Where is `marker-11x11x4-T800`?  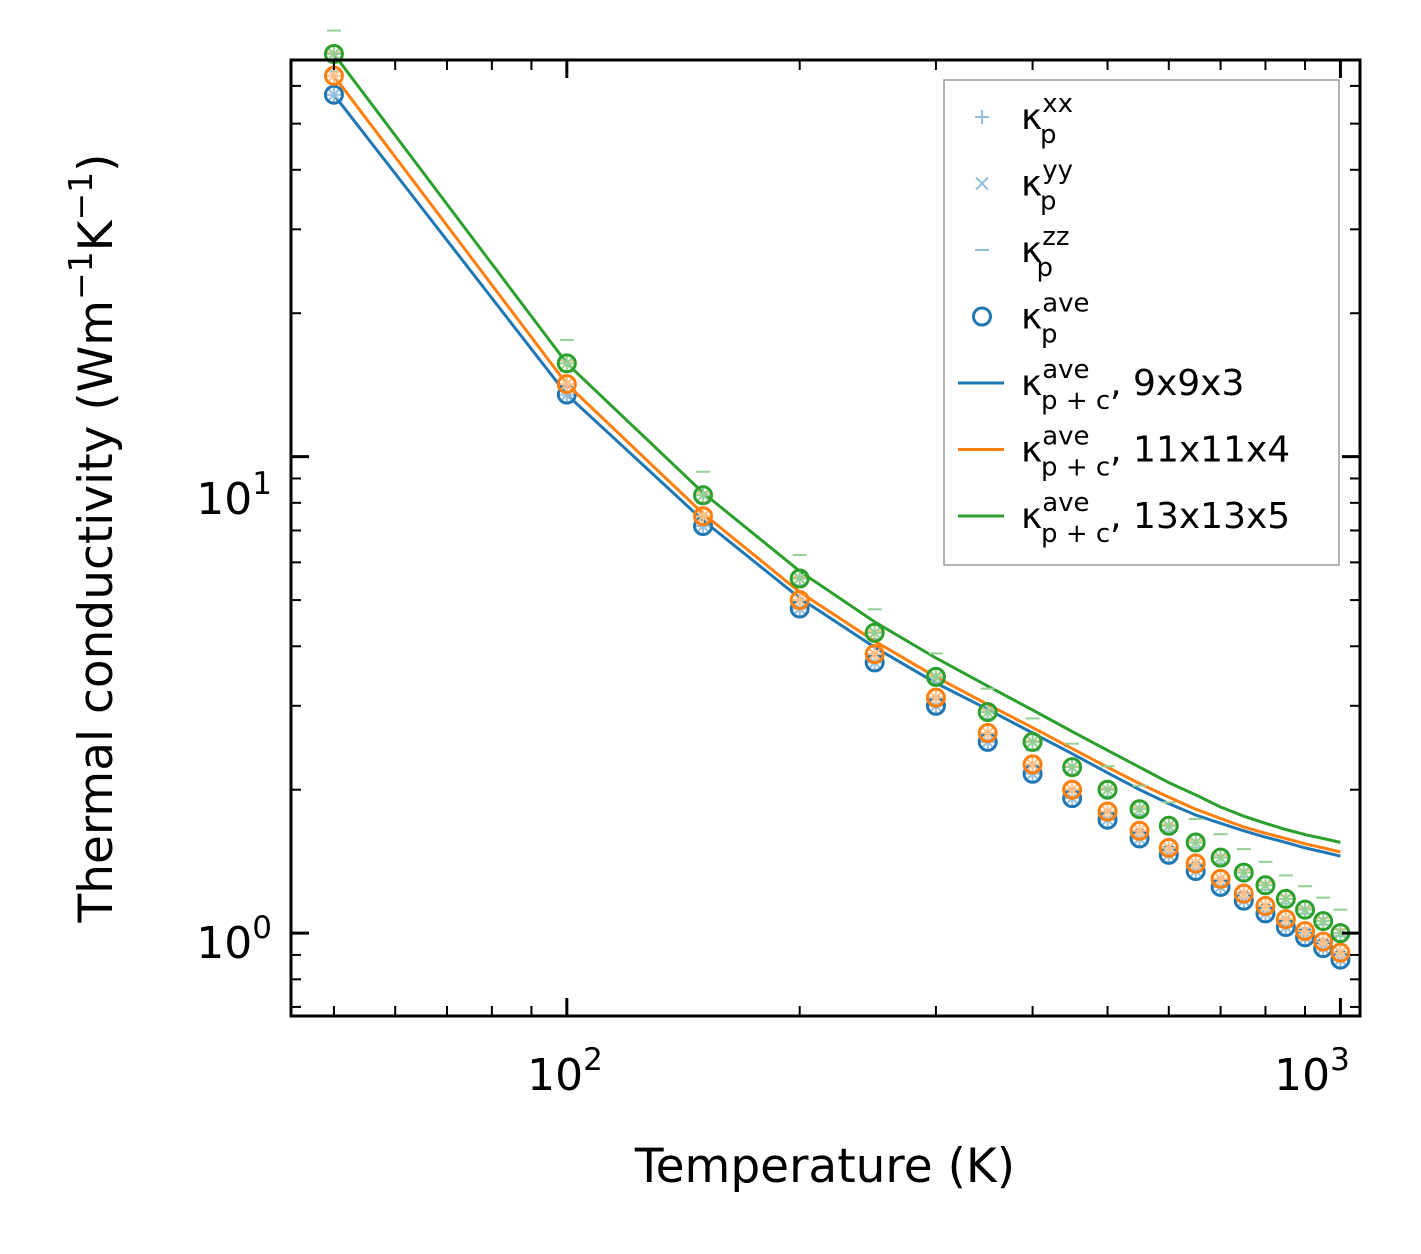
marker-11x11x4-T800 is located at coordinates (1265, 899).